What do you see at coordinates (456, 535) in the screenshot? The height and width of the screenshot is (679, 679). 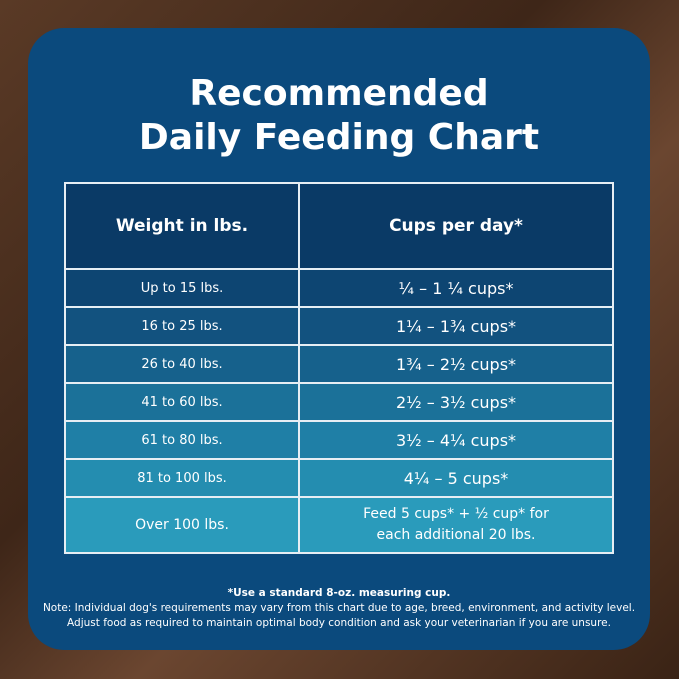 I see `cups-line: each additional 20 lbs.` at bounding box center [456, 535].